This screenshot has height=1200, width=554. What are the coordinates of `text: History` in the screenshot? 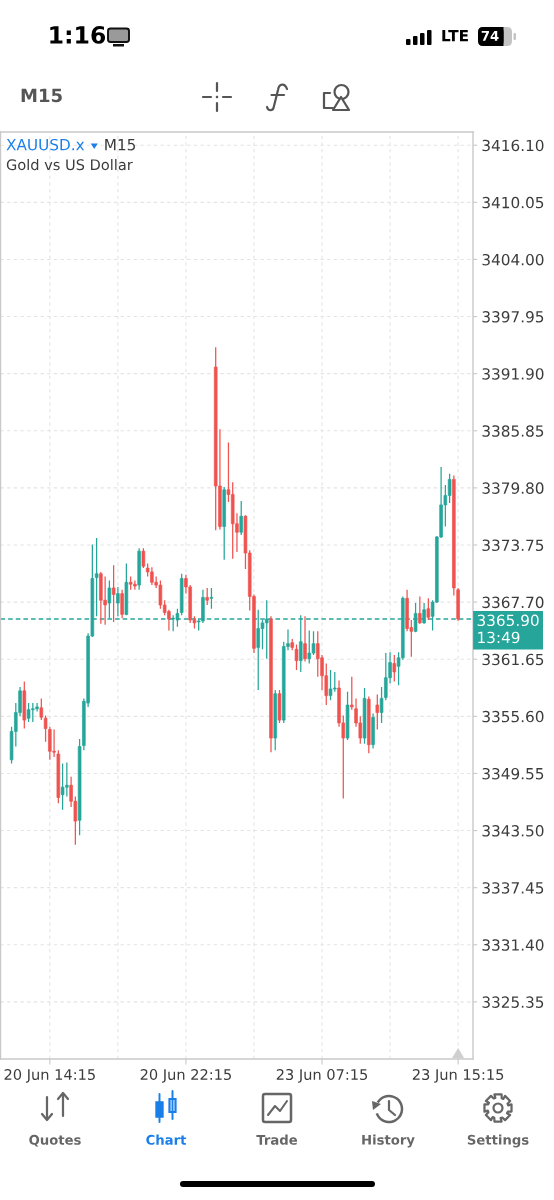 It's located at (388, 1141).